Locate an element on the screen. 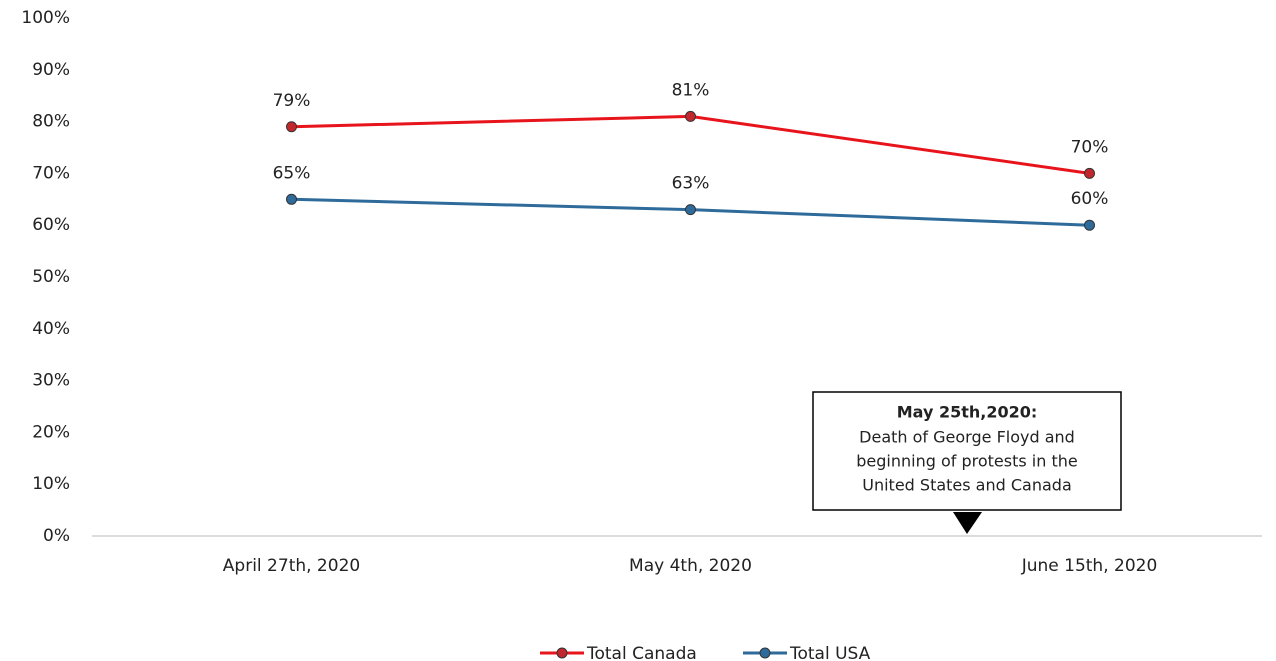 The height and width of the screenshot is (661, 1276). y-tick-label: 80% is located at coordinates (51, 122).